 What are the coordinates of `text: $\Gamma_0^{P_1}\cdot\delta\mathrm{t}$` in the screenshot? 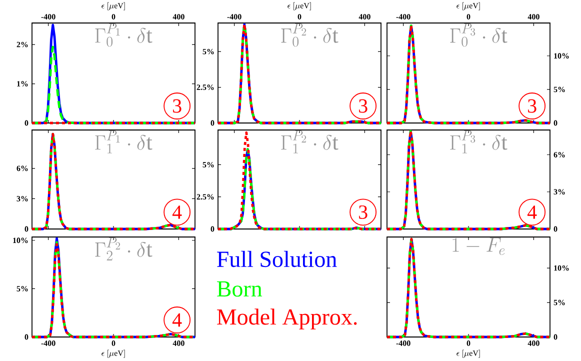 It's located at (123, 35).